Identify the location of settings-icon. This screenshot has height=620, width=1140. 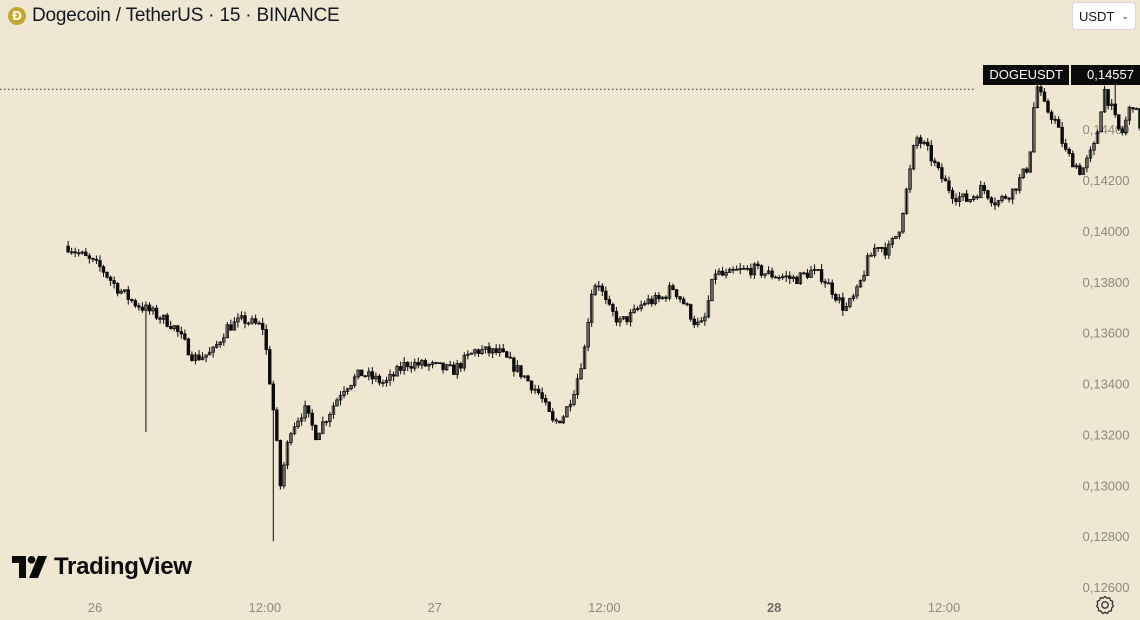
(1105, 605).